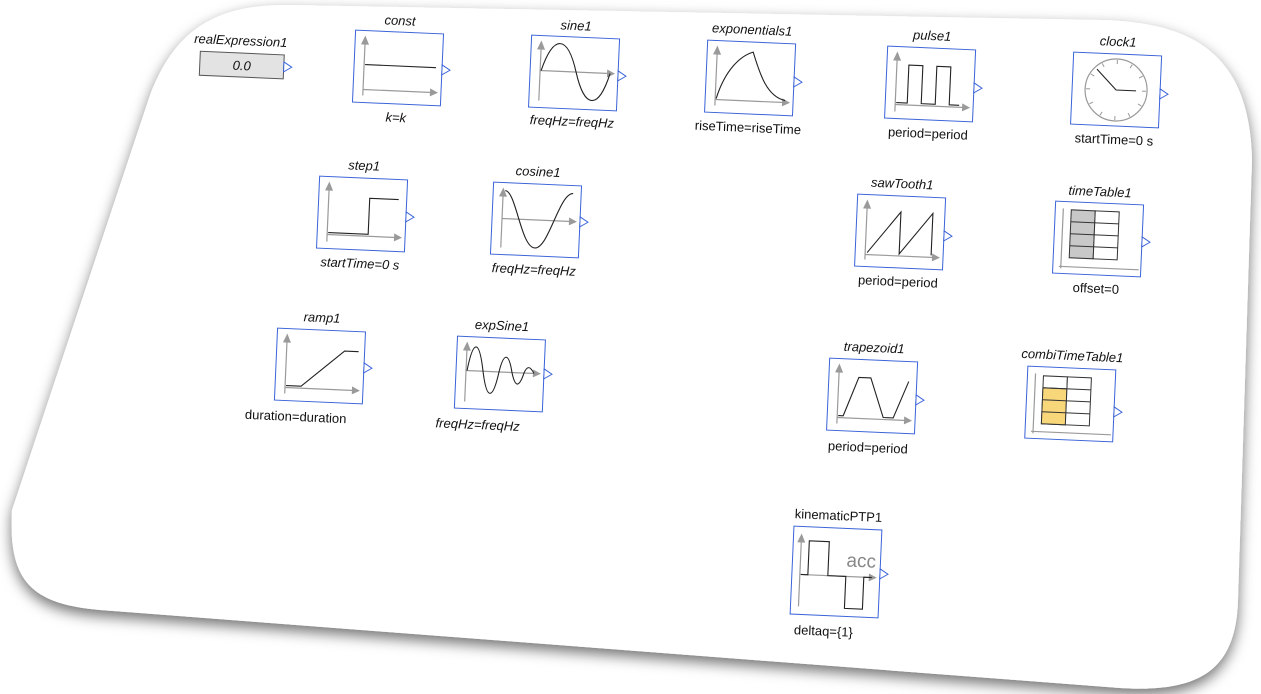  I want to click on trapezoid-icon, so click(872, 396).